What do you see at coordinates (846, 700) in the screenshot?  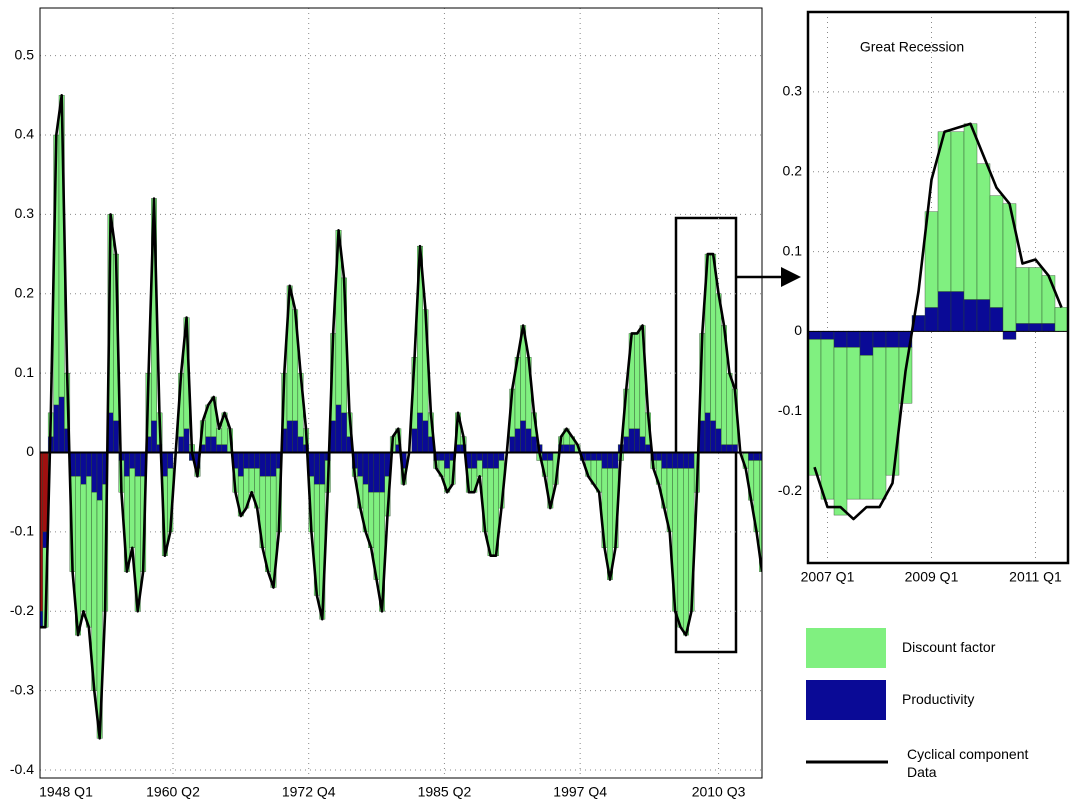 I see `legend-swatch` at bounding box center [846, 700].